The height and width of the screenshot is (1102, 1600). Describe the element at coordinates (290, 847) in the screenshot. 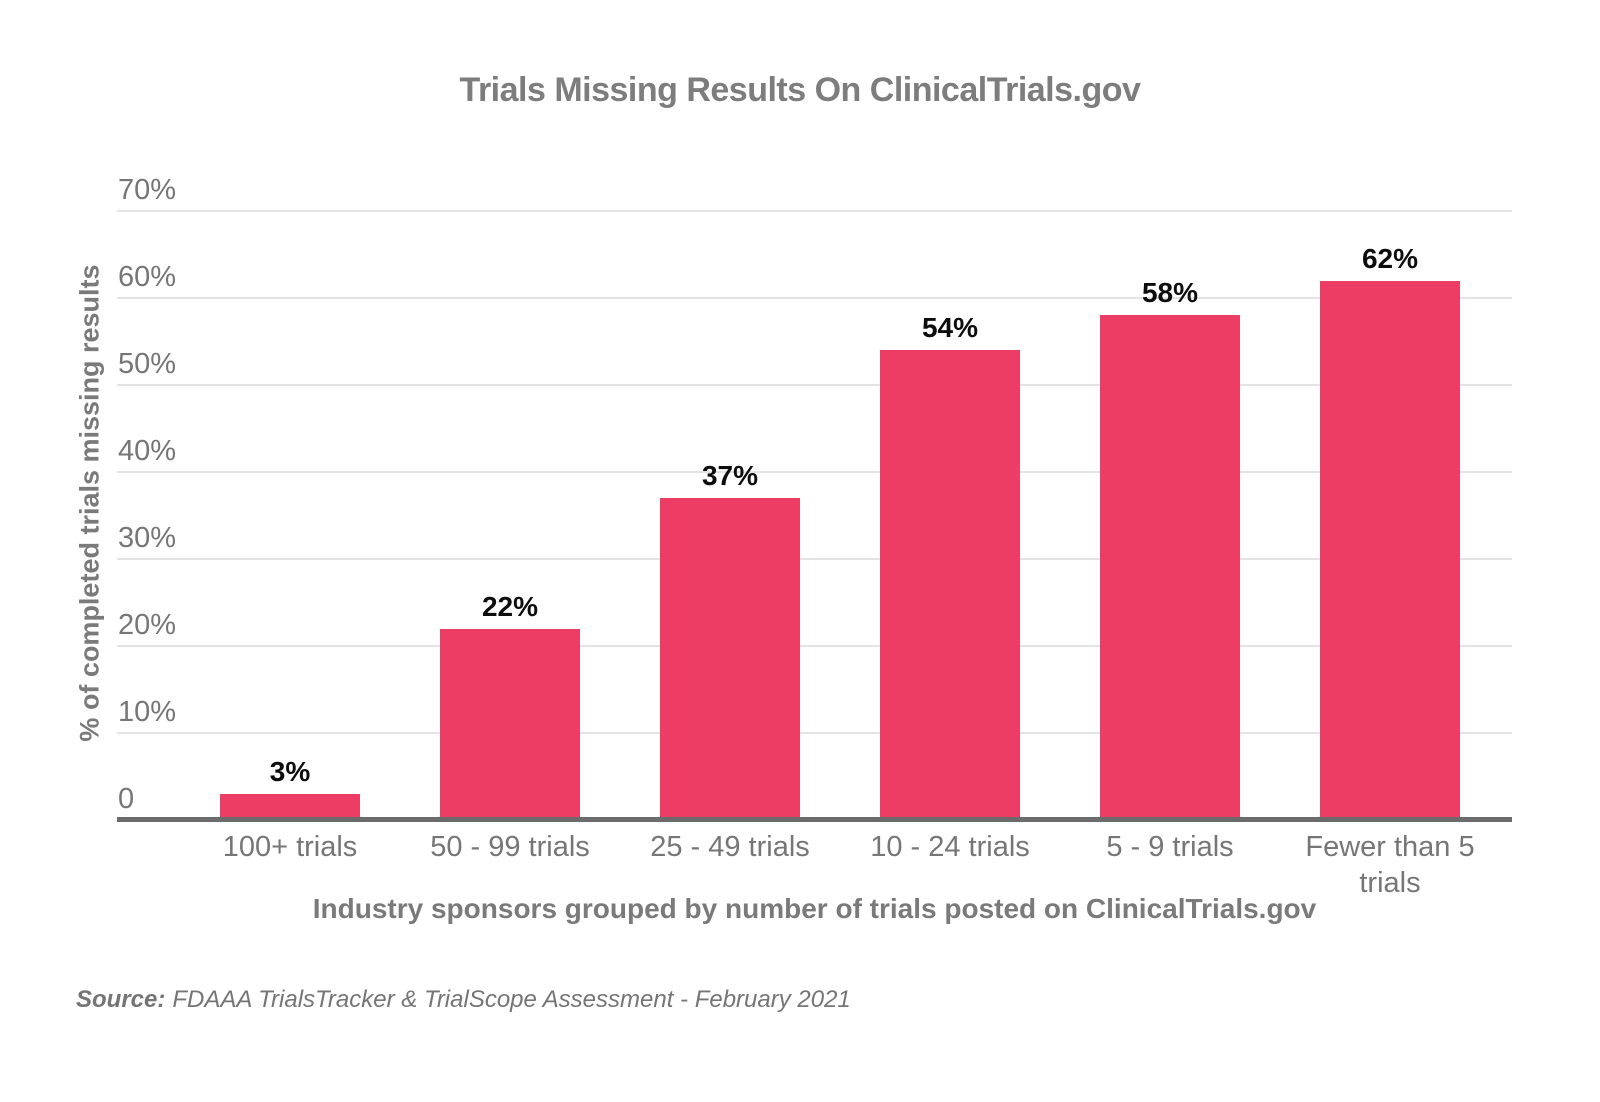

I see `x-category-label: 100+ trials` at that location.